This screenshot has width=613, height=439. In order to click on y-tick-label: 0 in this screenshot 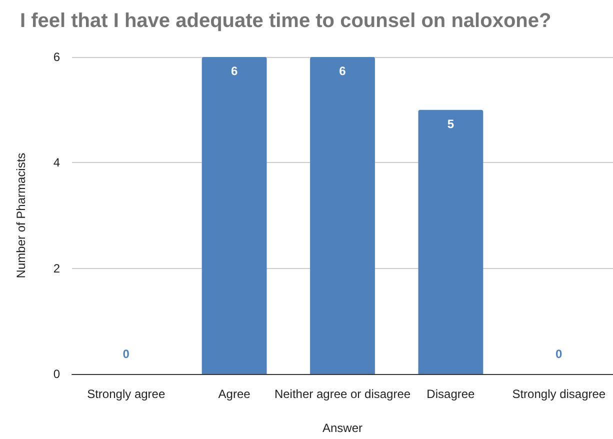, I will do `click(56, 374)`.